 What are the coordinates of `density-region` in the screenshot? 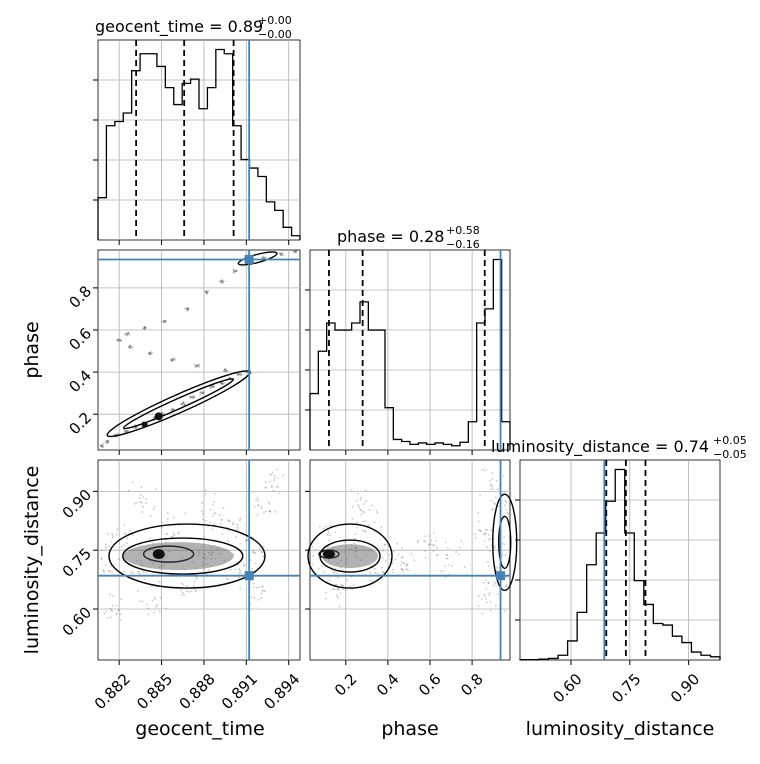 It's located at (350, 556).